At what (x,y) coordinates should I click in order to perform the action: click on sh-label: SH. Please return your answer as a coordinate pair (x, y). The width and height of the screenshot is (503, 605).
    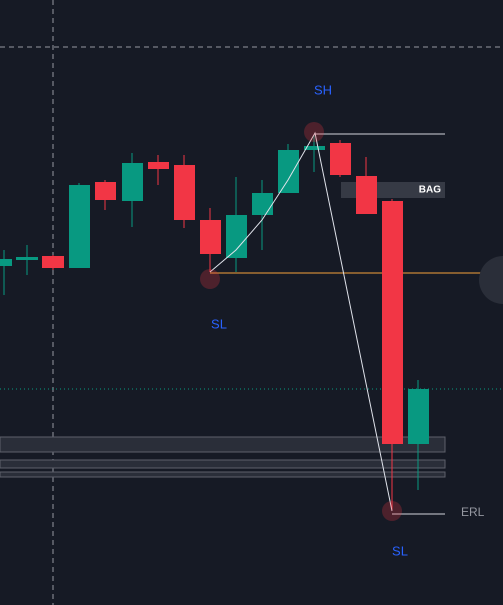
    Looking at the image, I should click on (323, 89).